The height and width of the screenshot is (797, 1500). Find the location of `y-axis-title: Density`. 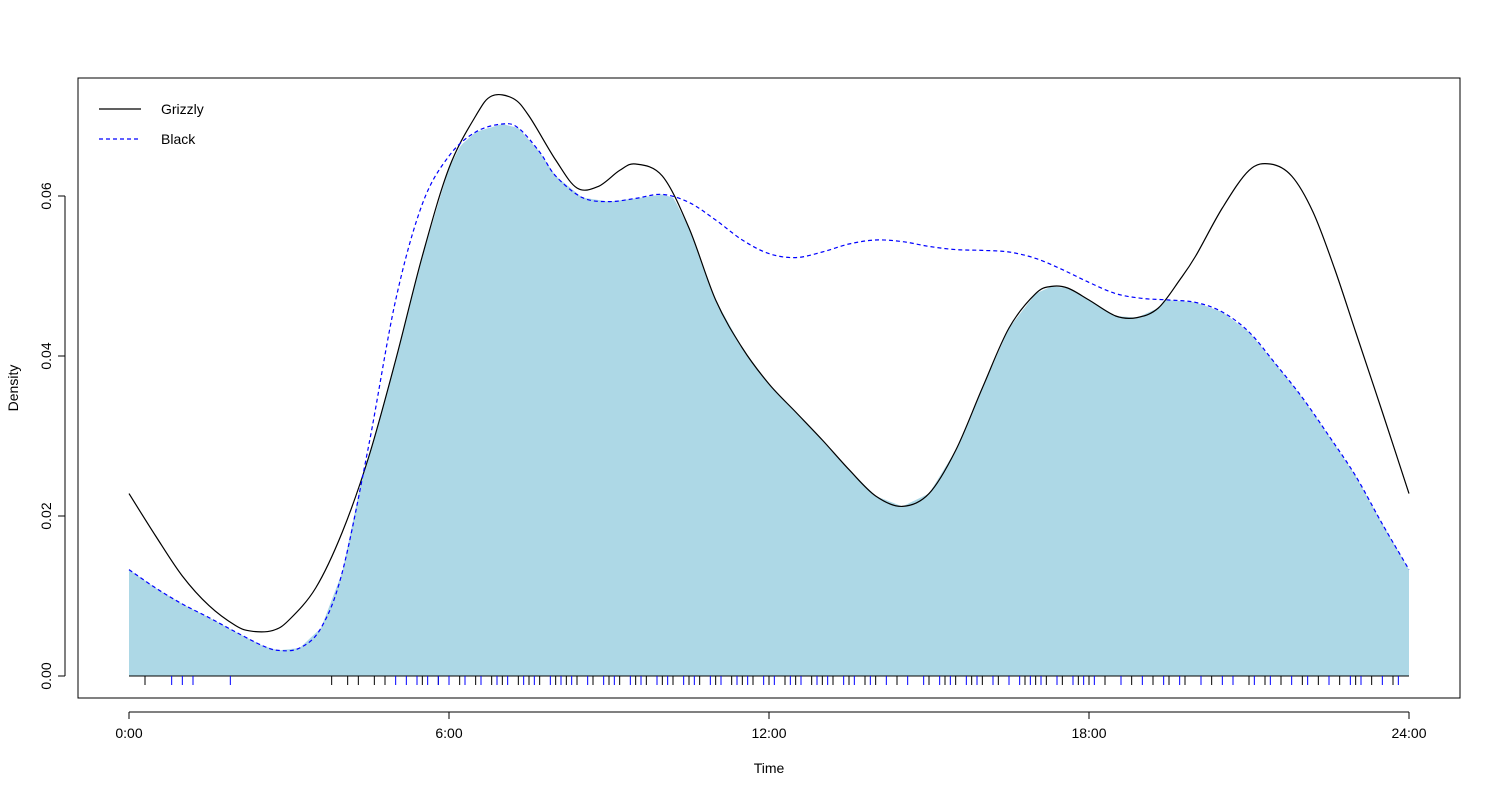

y-axis-title: Density is located at coordinates (13, 388).